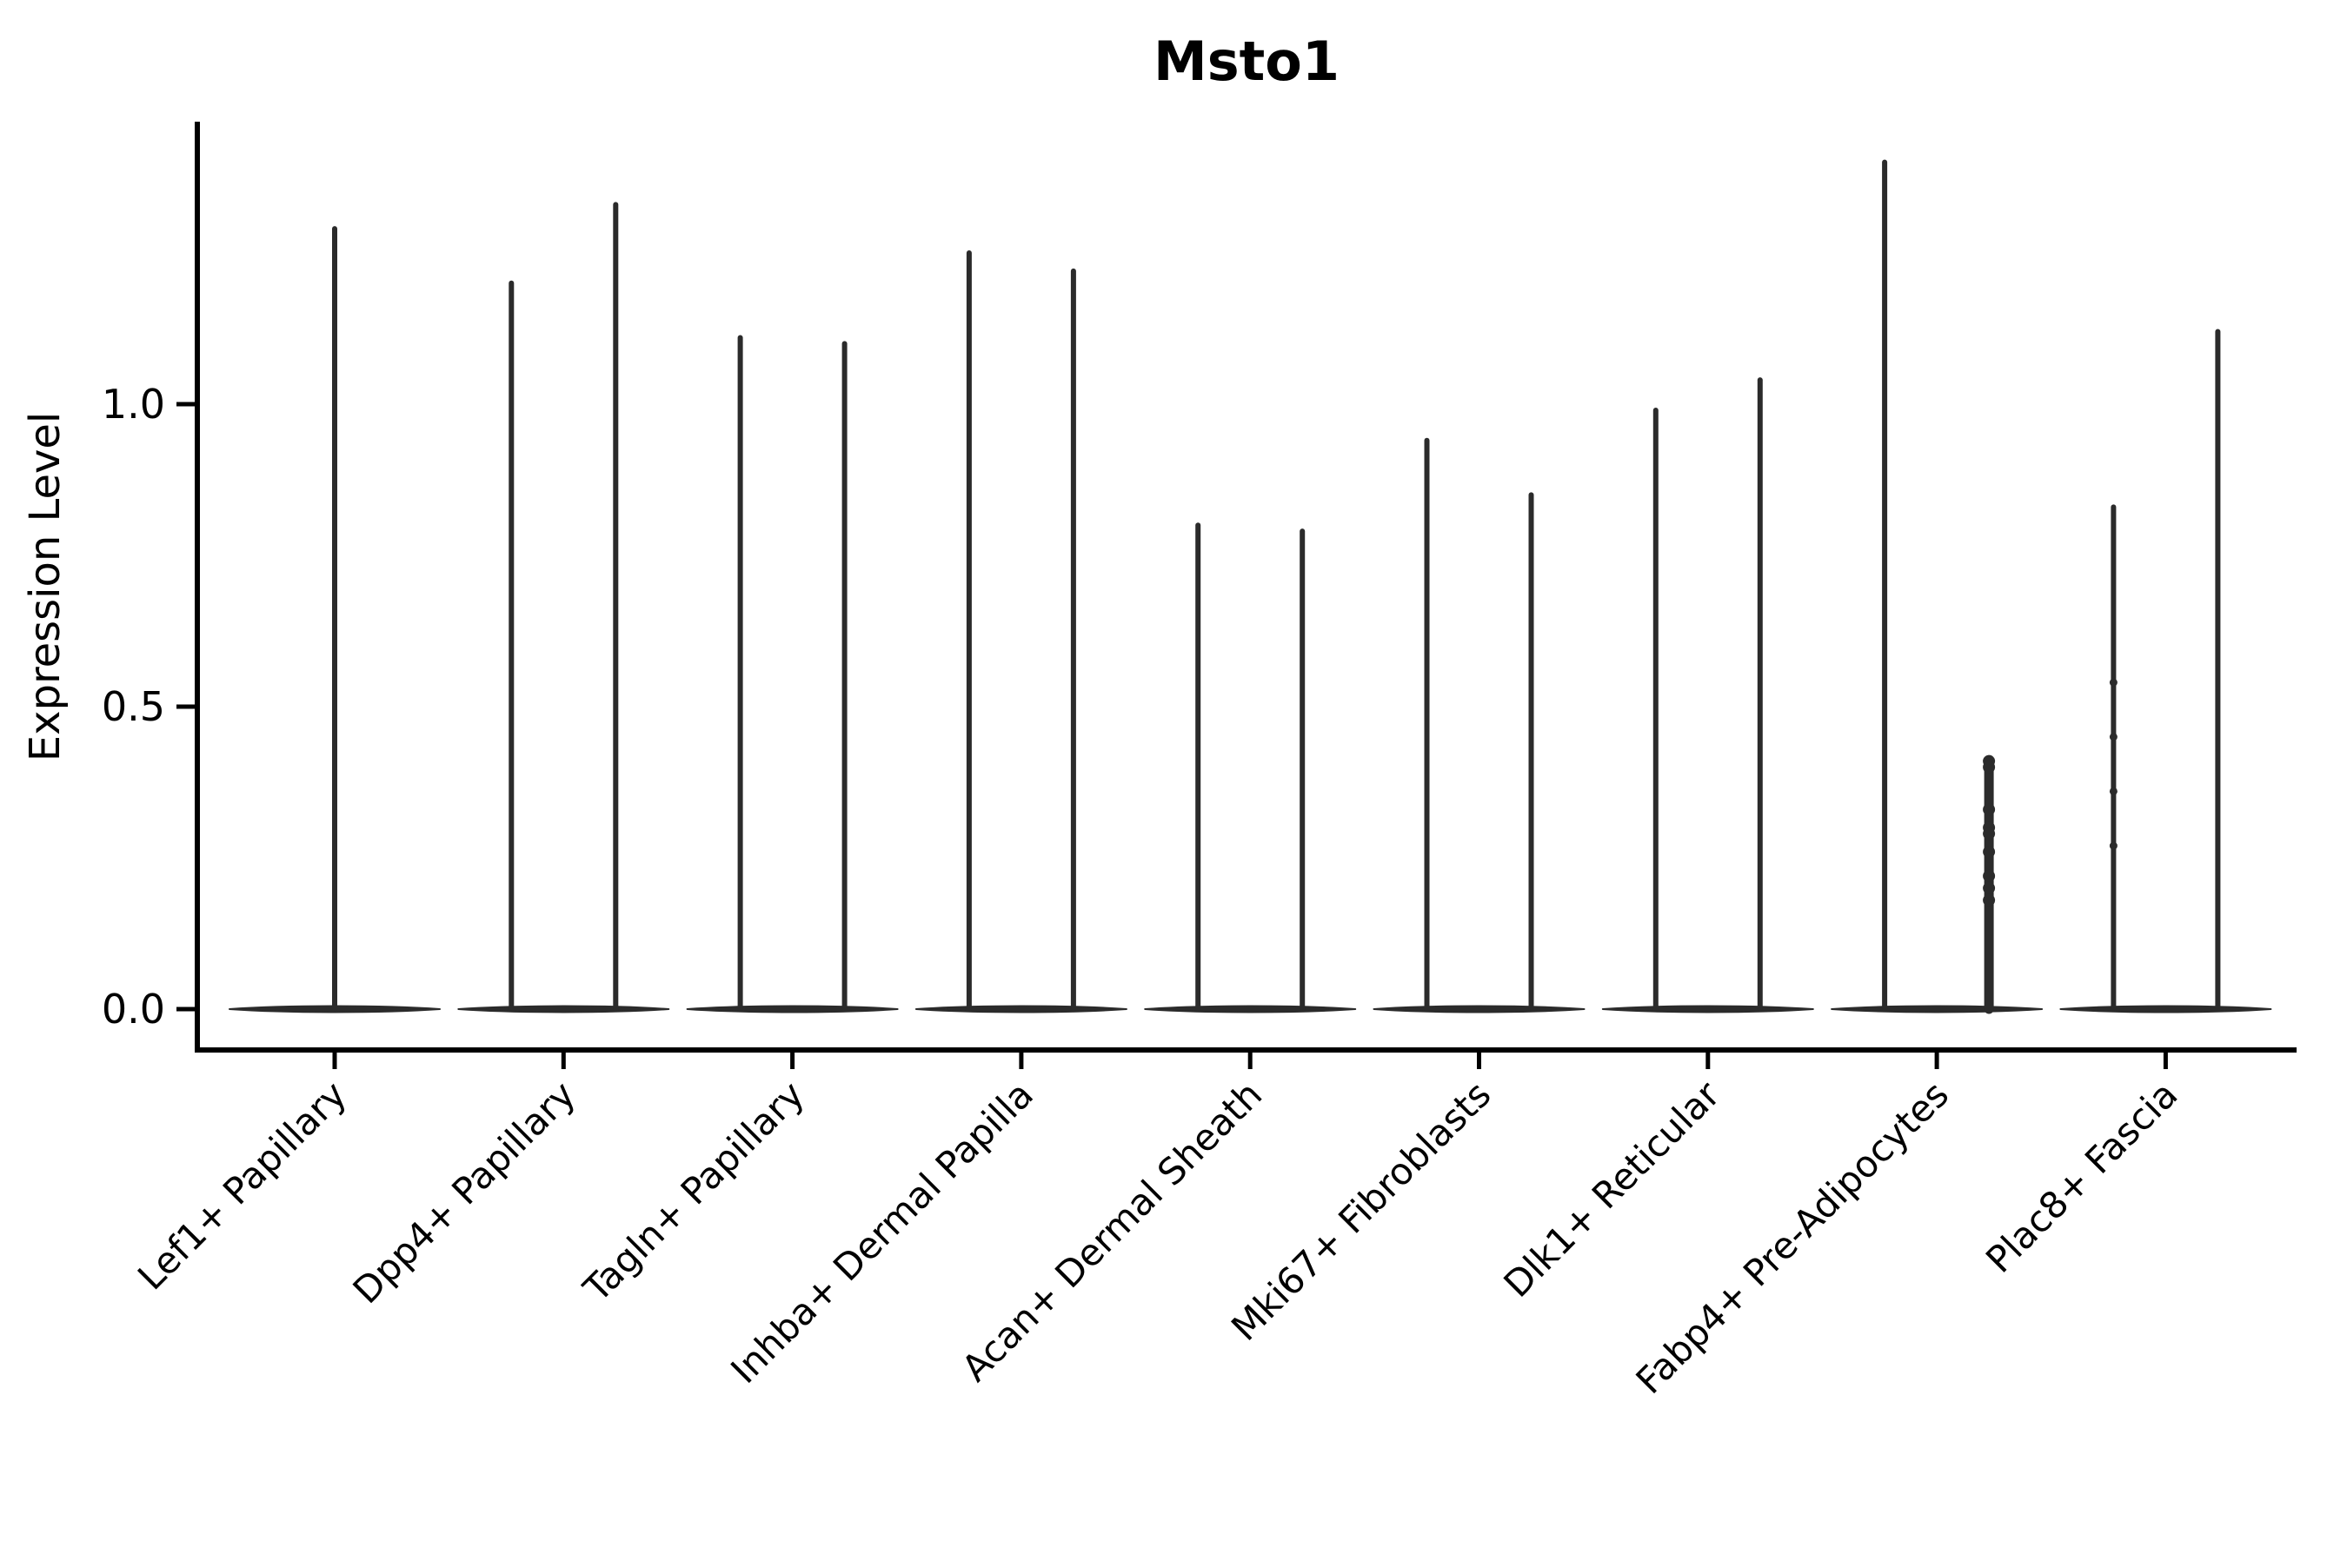  I want to click on x-tick-label: Lef1+ Papillary, so click(242, 1185).